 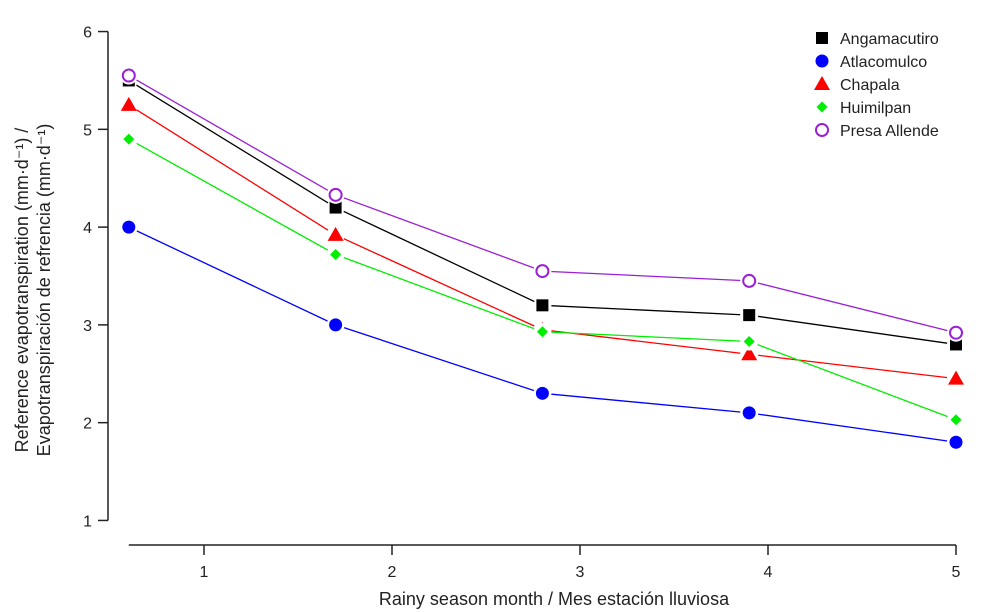 What do you see at coordinates (875, 108) in the screenshot?
I see `legend-label: Huimilpan` at bounding box center [875, 108].